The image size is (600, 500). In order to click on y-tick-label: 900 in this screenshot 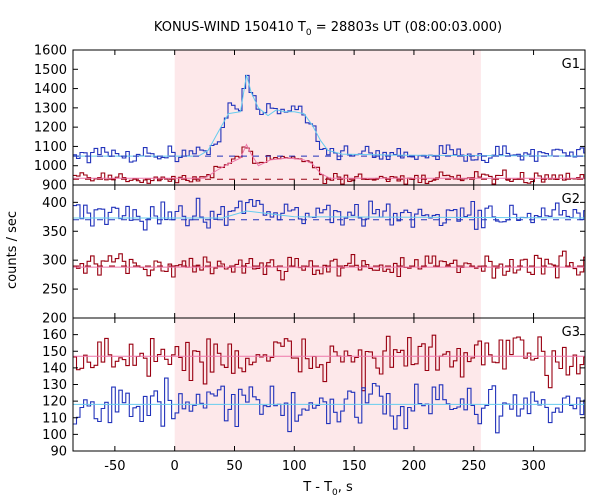, I will do `click(54, 186)`.